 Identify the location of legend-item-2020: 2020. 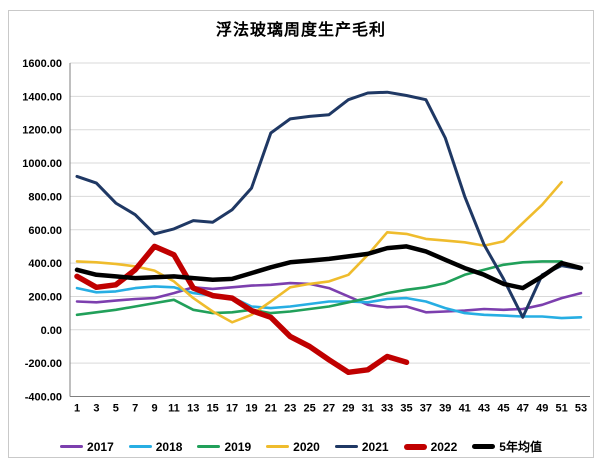
(293, 447).